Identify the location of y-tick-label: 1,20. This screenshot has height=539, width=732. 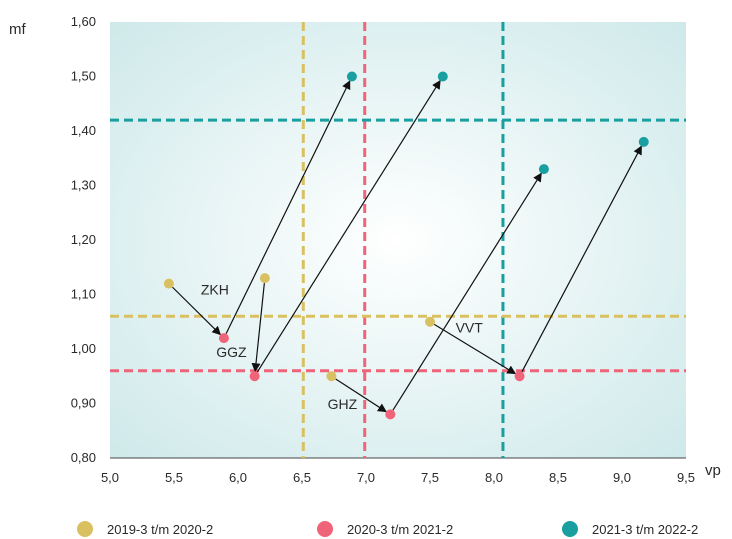
(83, 239).